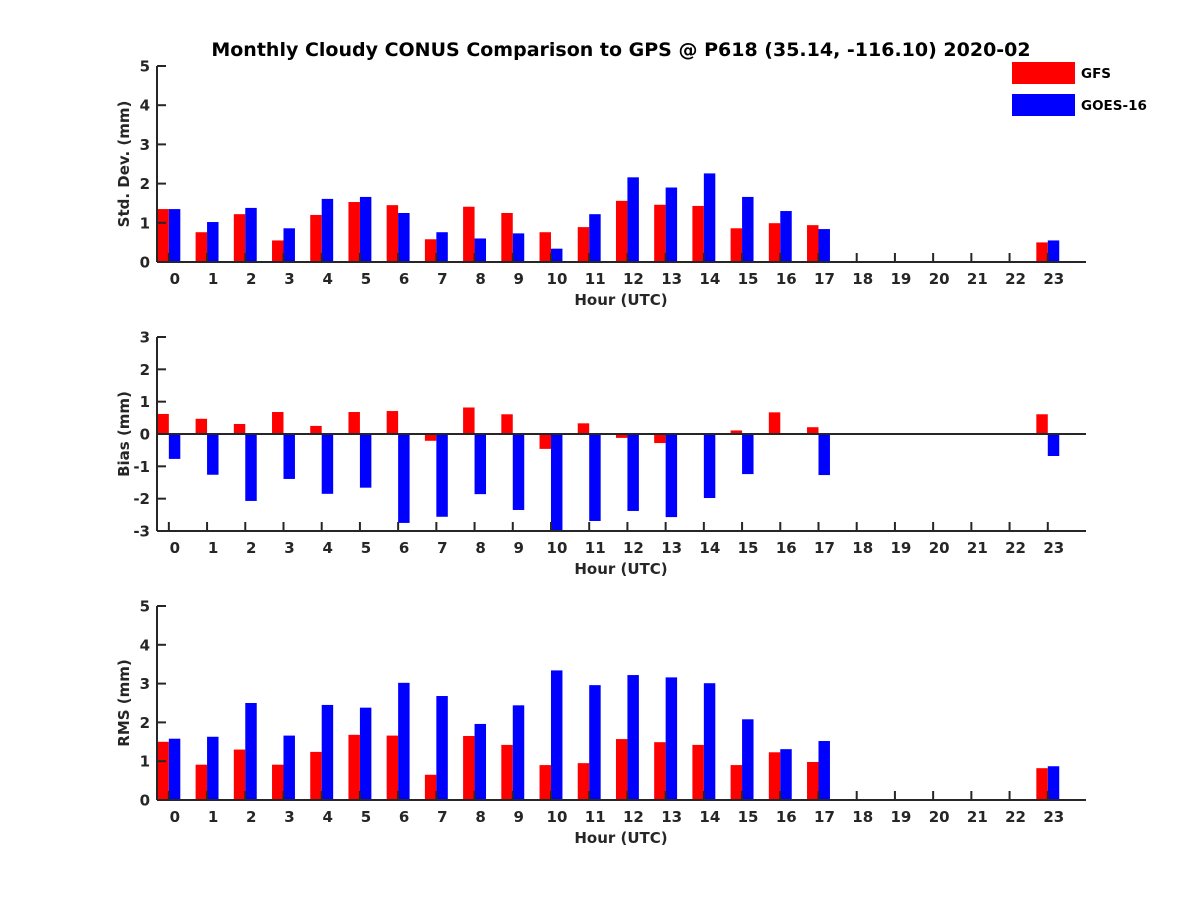 The height and width of the screenshot is (900, 1200). What do you see at coordinates (602, 428) in the screenshot?
I see `series-gfs` at bounding box center [602, 428].